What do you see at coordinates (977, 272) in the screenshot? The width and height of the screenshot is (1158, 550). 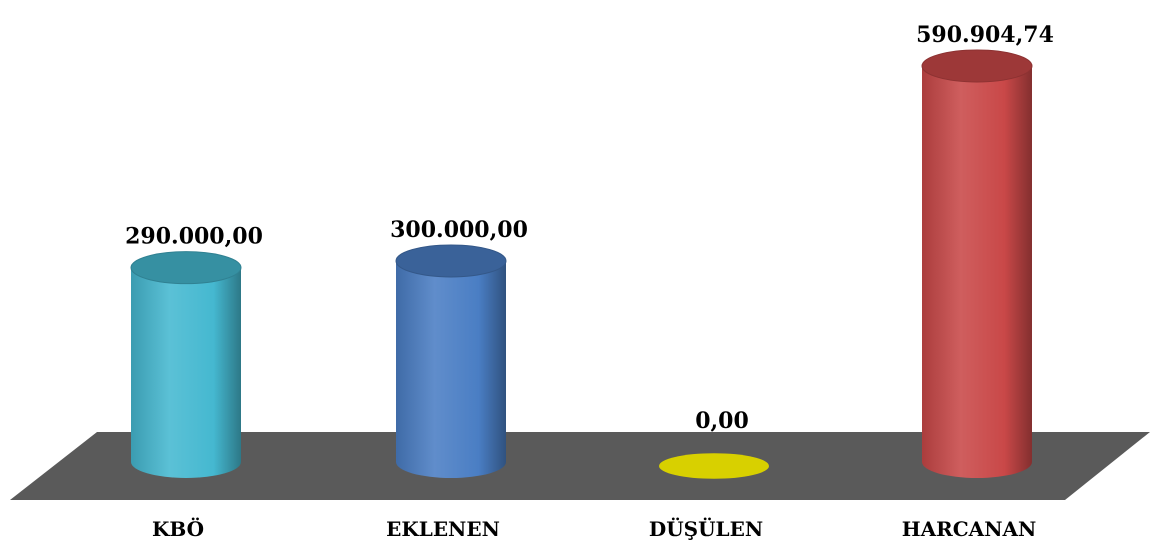 I see `bar-harcanan` at bounding box center [977, 272].